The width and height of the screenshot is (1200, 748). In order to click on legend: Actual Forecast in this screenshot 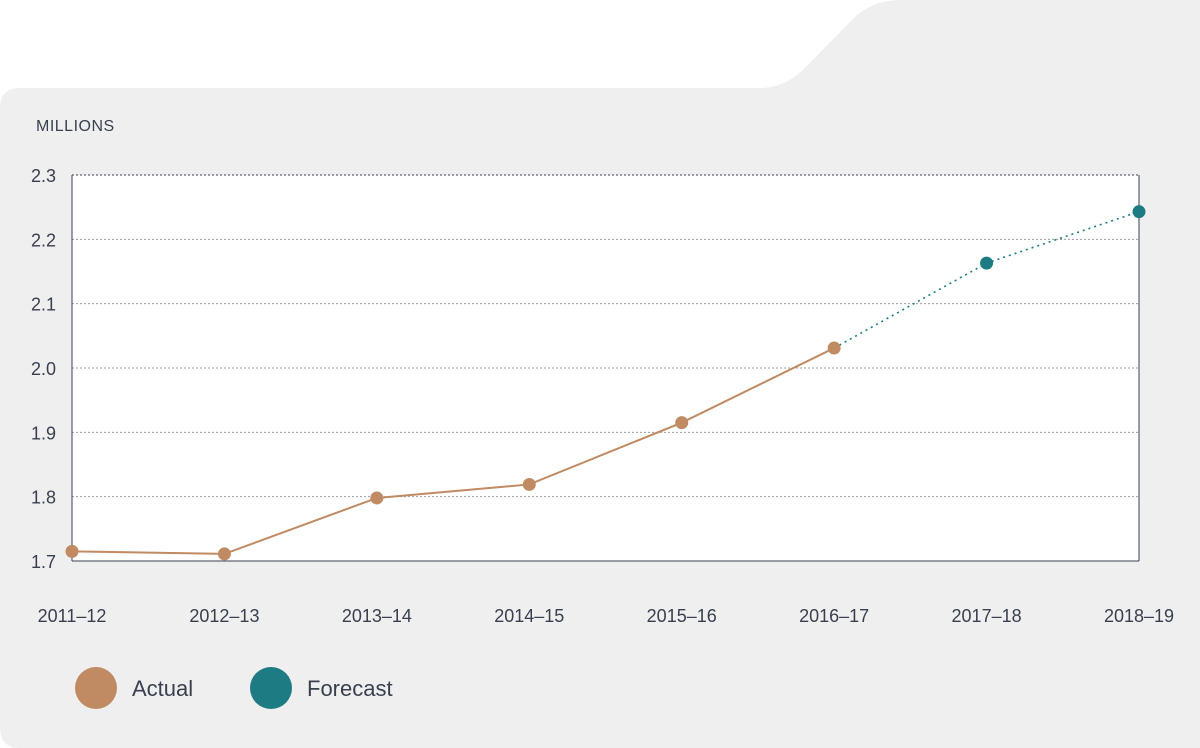, I will do `click(234, 688)`.